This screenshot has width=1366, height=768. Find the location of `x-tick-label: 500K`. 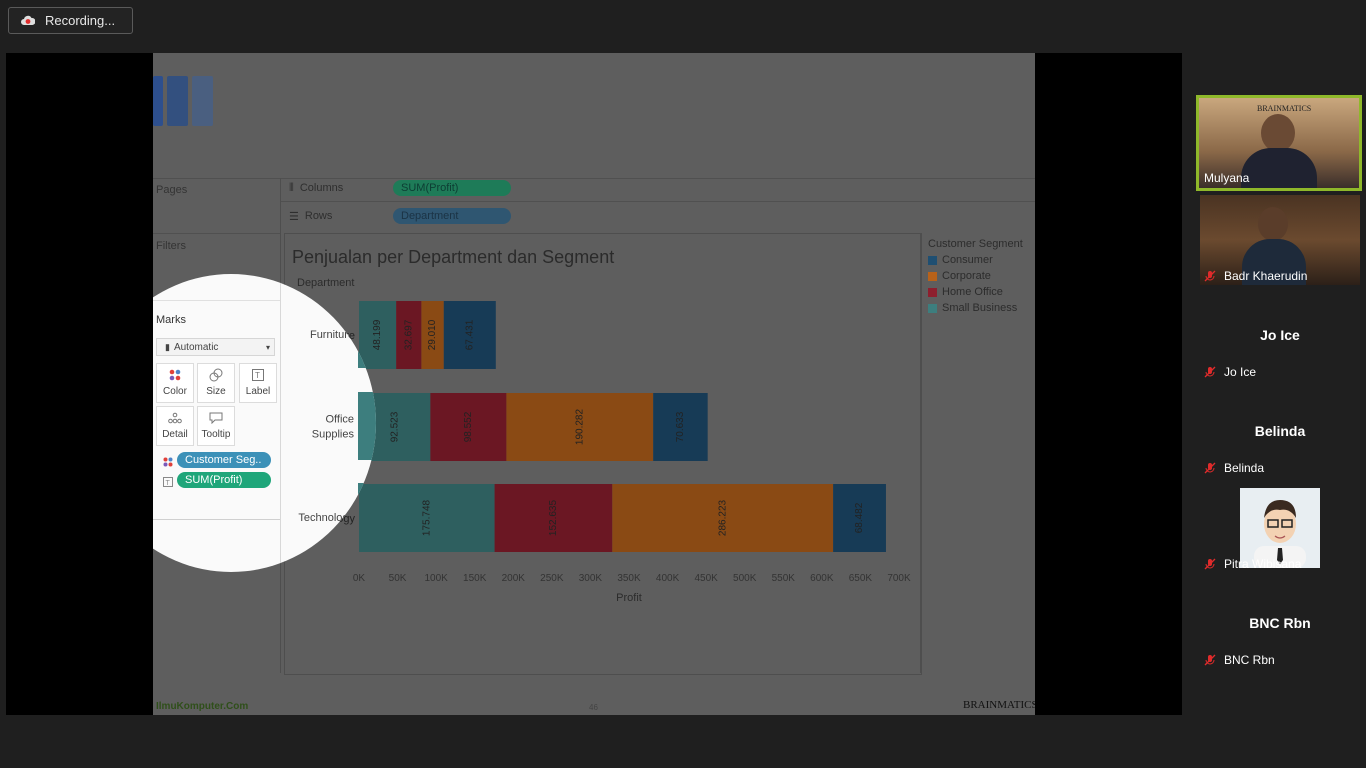

x-tick-label: 500K is located at coordinates (745, 578).